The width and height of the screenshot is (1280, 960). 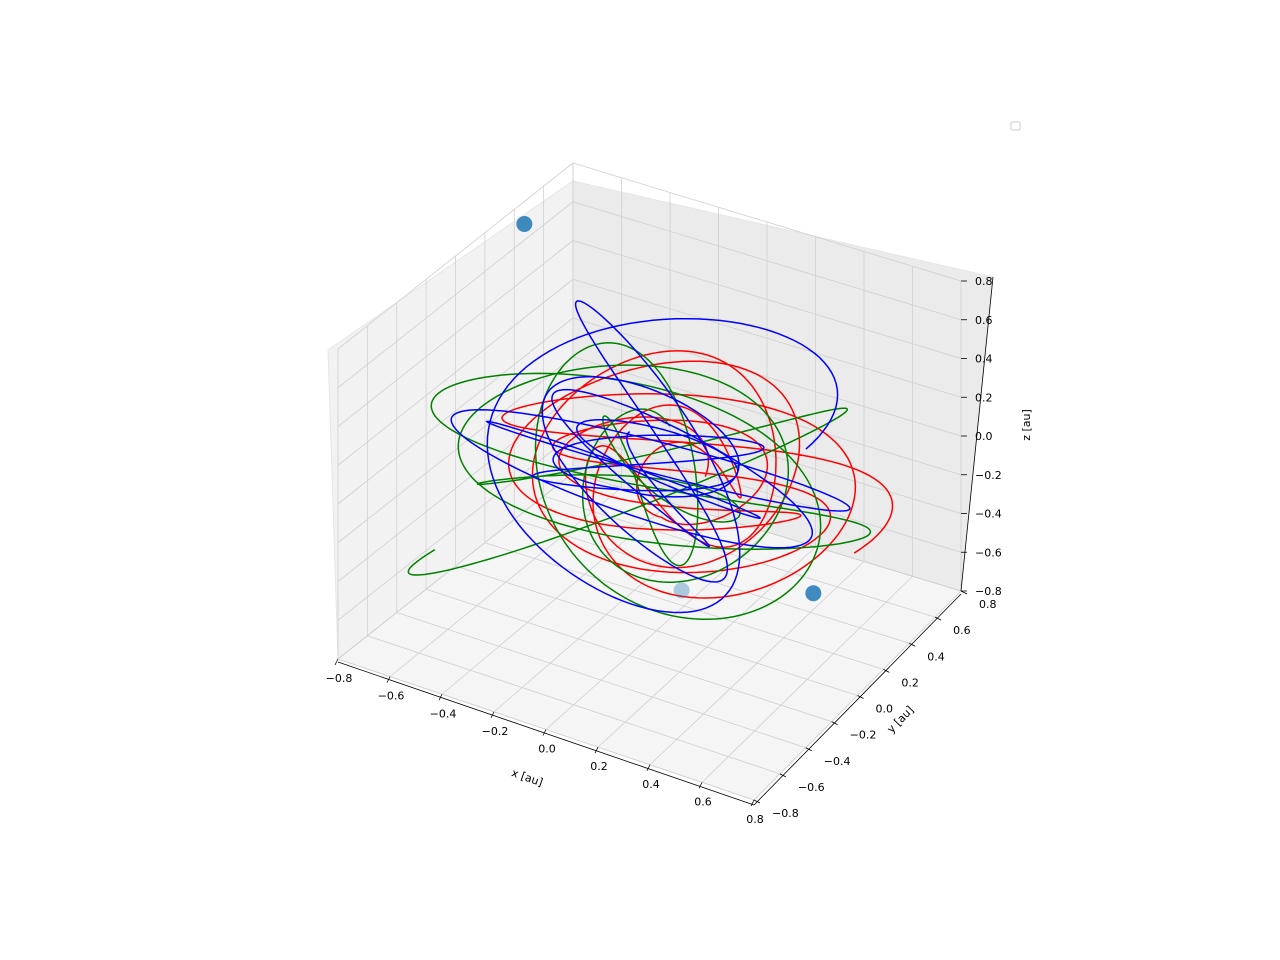 I want to click on x-tick-label: 0.0, so click(x=547, y=749).